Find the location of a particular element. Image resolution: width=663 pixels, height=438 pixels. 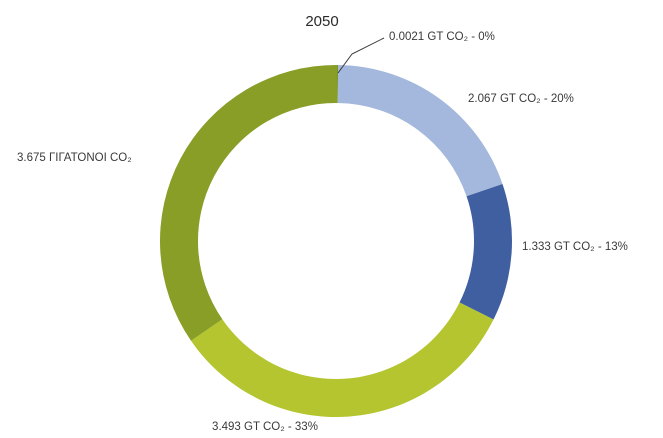

chart-title: 2050 is located at coordinates (321, 21).